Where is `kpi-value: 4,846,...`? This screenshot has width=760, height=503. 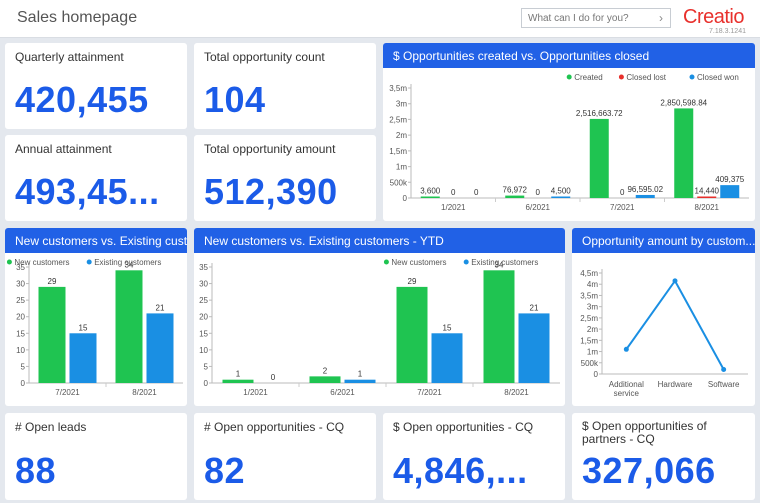
kpi-value: 4,846,... is located at coordinates (460, 470).